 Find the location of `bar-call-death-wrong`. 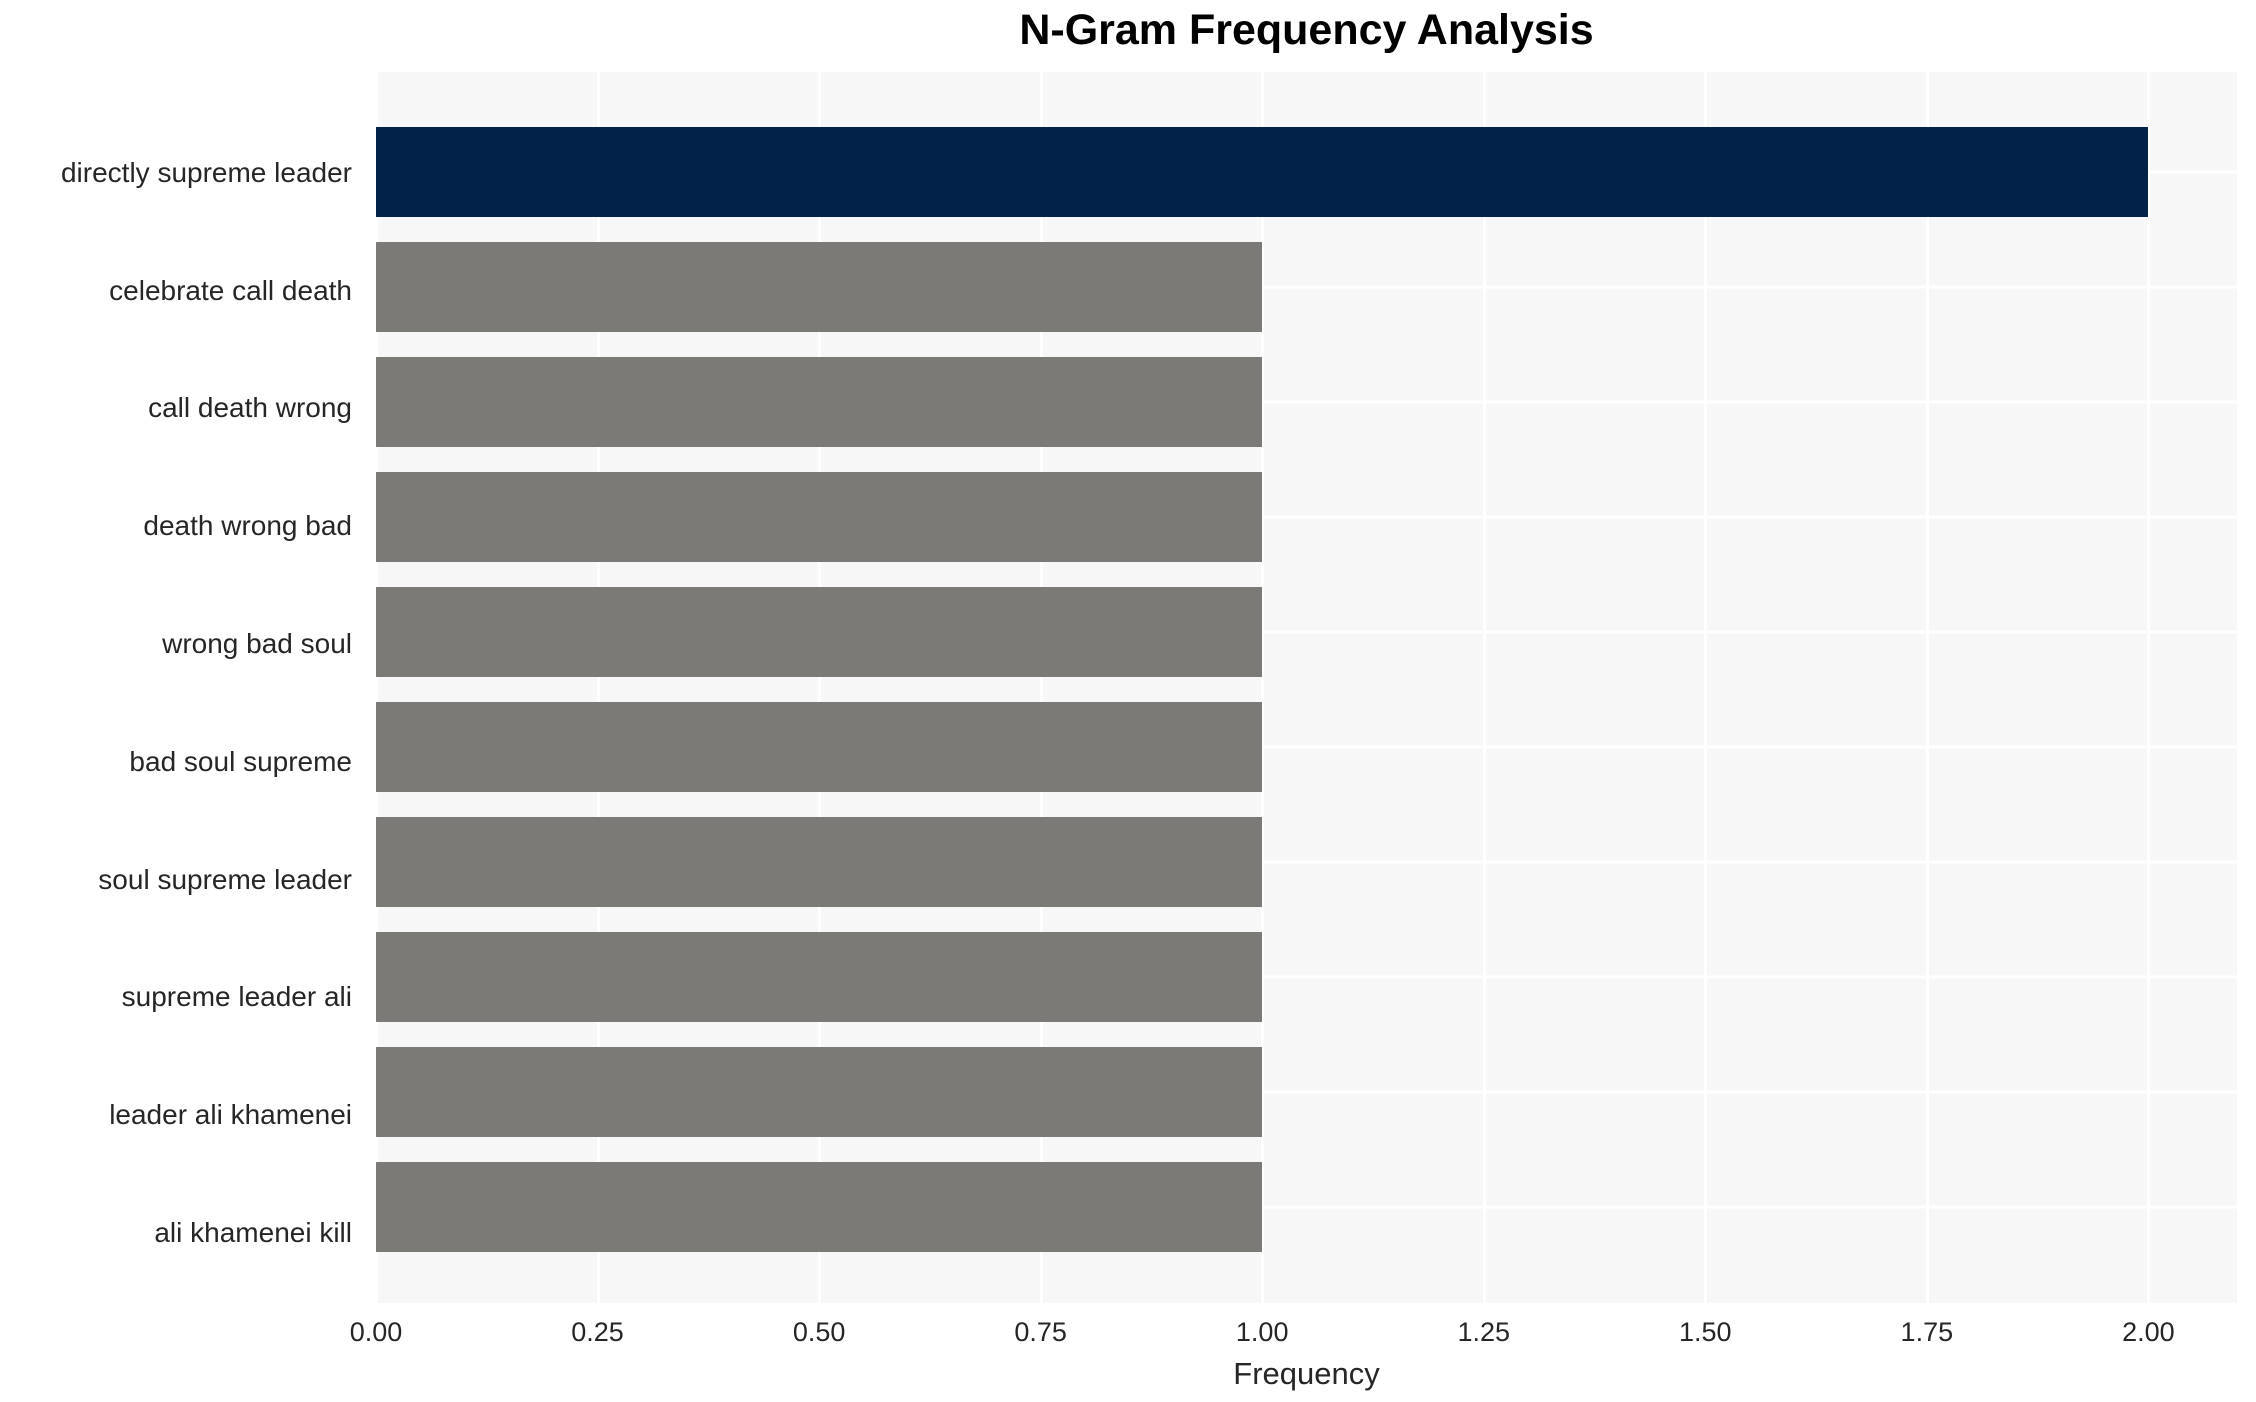

bar-call-death-wrong is located at coordinates (819, 401).